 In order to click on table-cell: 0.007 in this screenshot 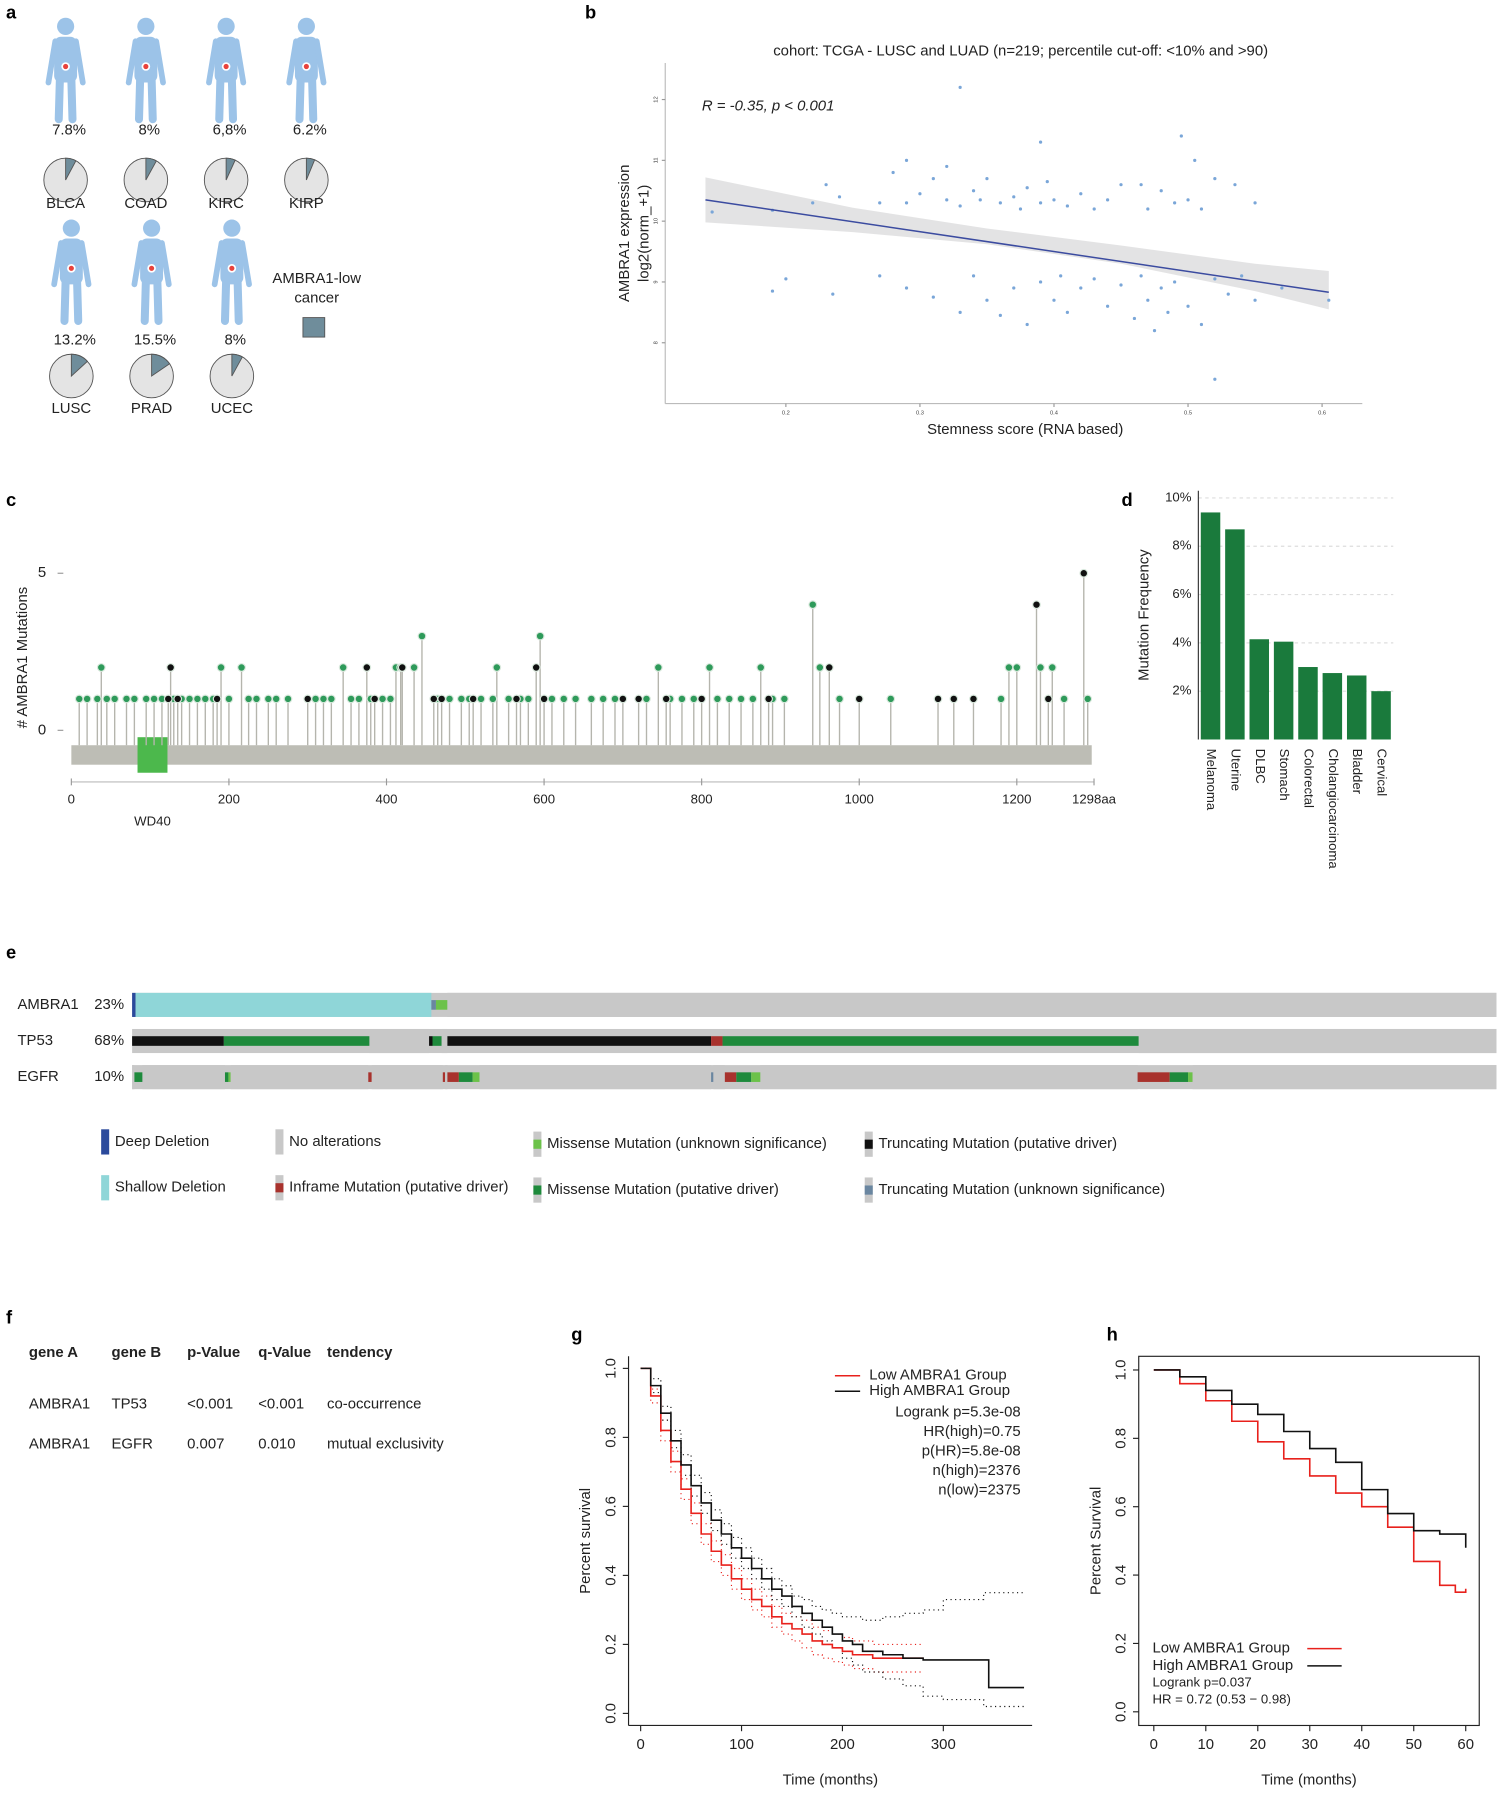, I will do `click(205, 1445)`.